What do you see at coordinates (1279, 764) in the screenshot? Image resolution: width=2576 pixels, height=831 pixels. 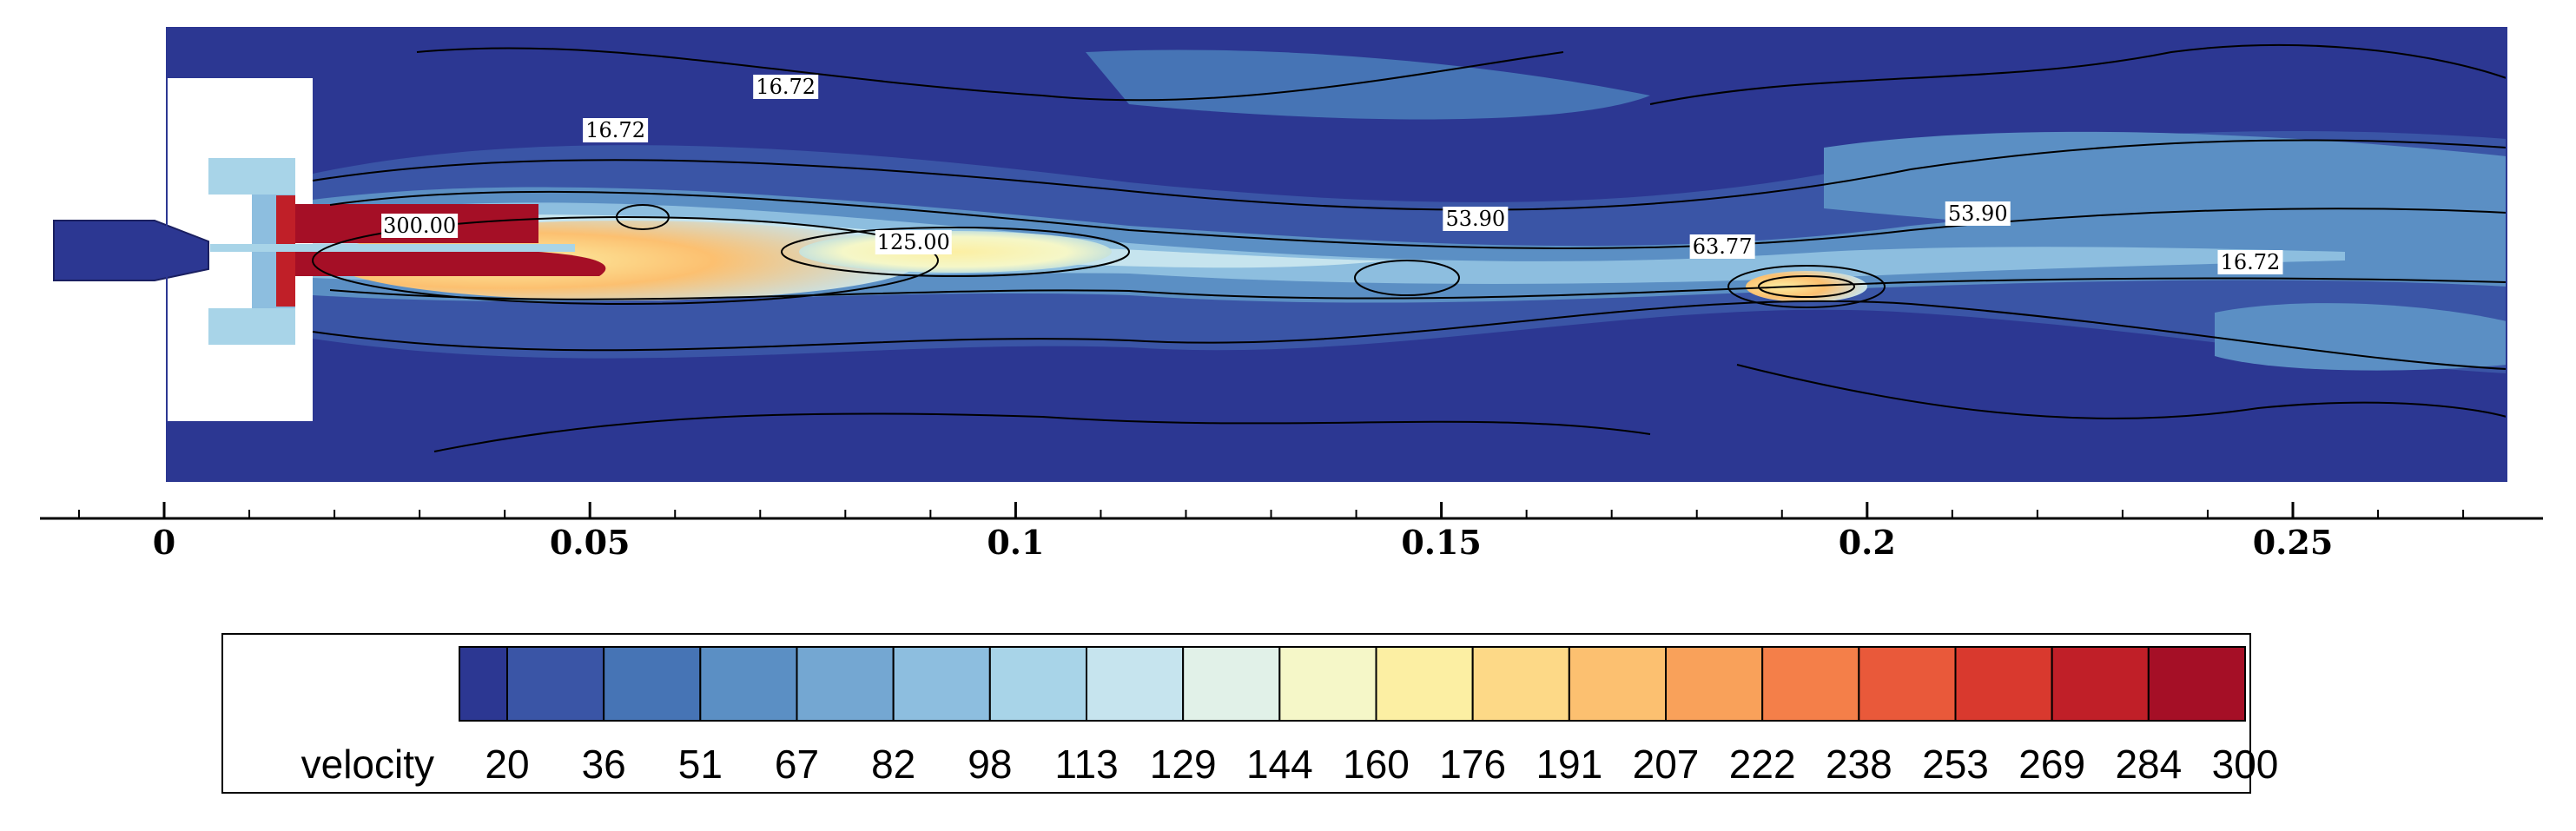 I see `colorbar-level-label: 144` at bounding box center [1279, 764].